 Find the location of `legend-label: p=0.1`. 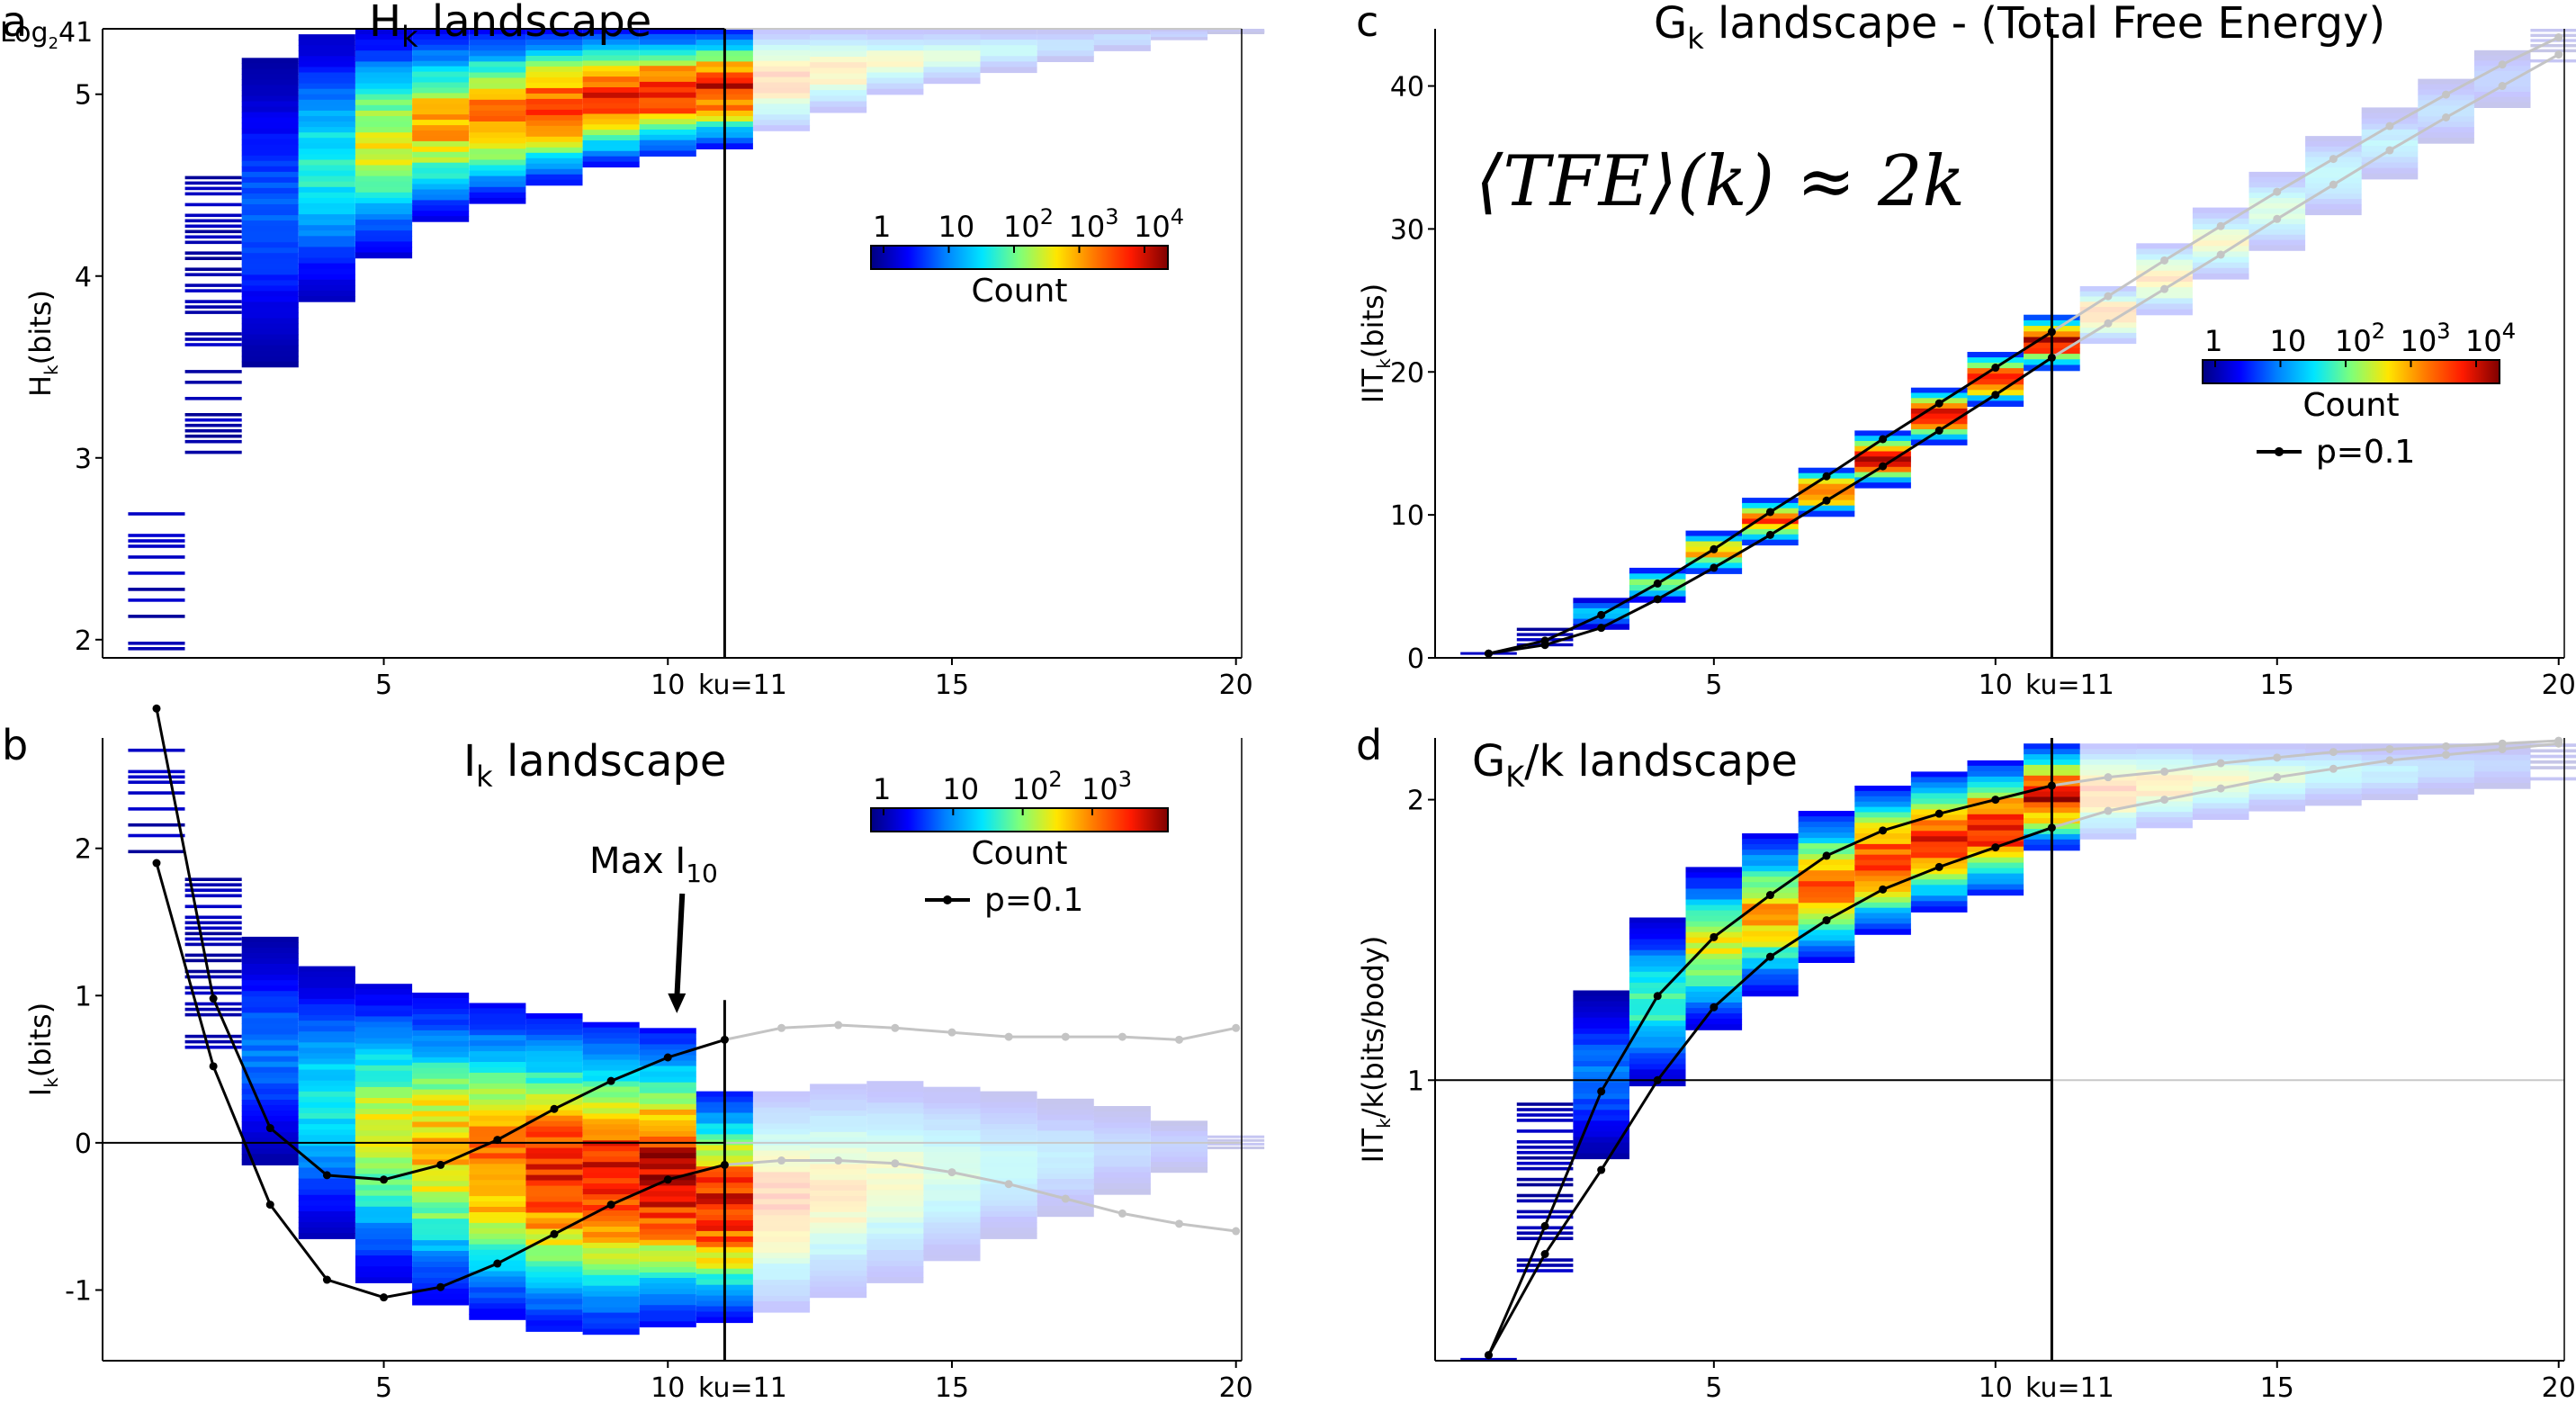

legend-label: p=0.1 is located at coordinates (2366, 453).